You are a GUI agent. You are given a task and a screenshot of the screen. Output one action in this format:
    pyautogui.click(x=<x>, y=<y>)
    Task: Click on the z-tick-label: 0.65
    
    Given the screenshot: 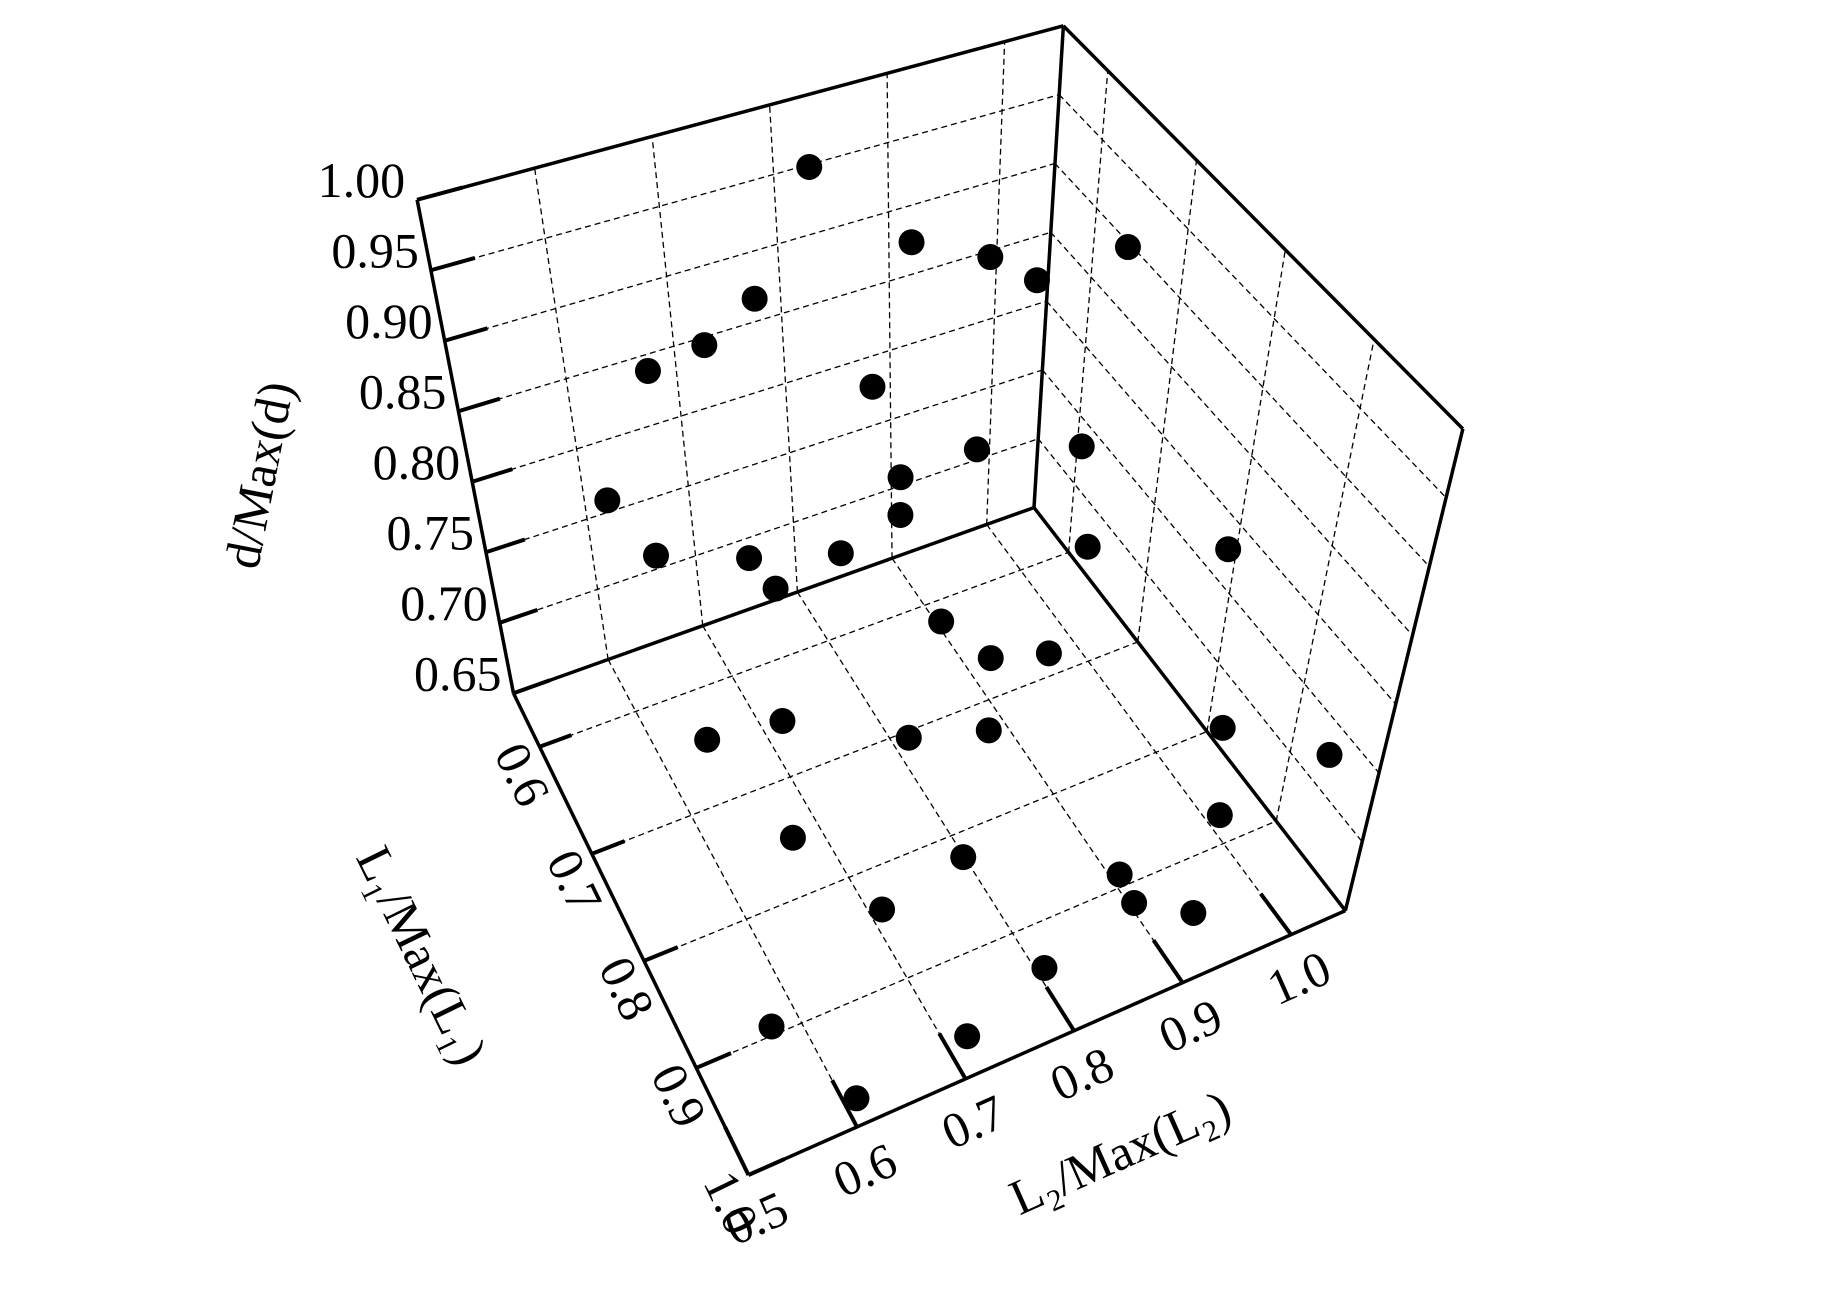 What is the action you would take?
    pyautogui.click(x=458, y=674)
    